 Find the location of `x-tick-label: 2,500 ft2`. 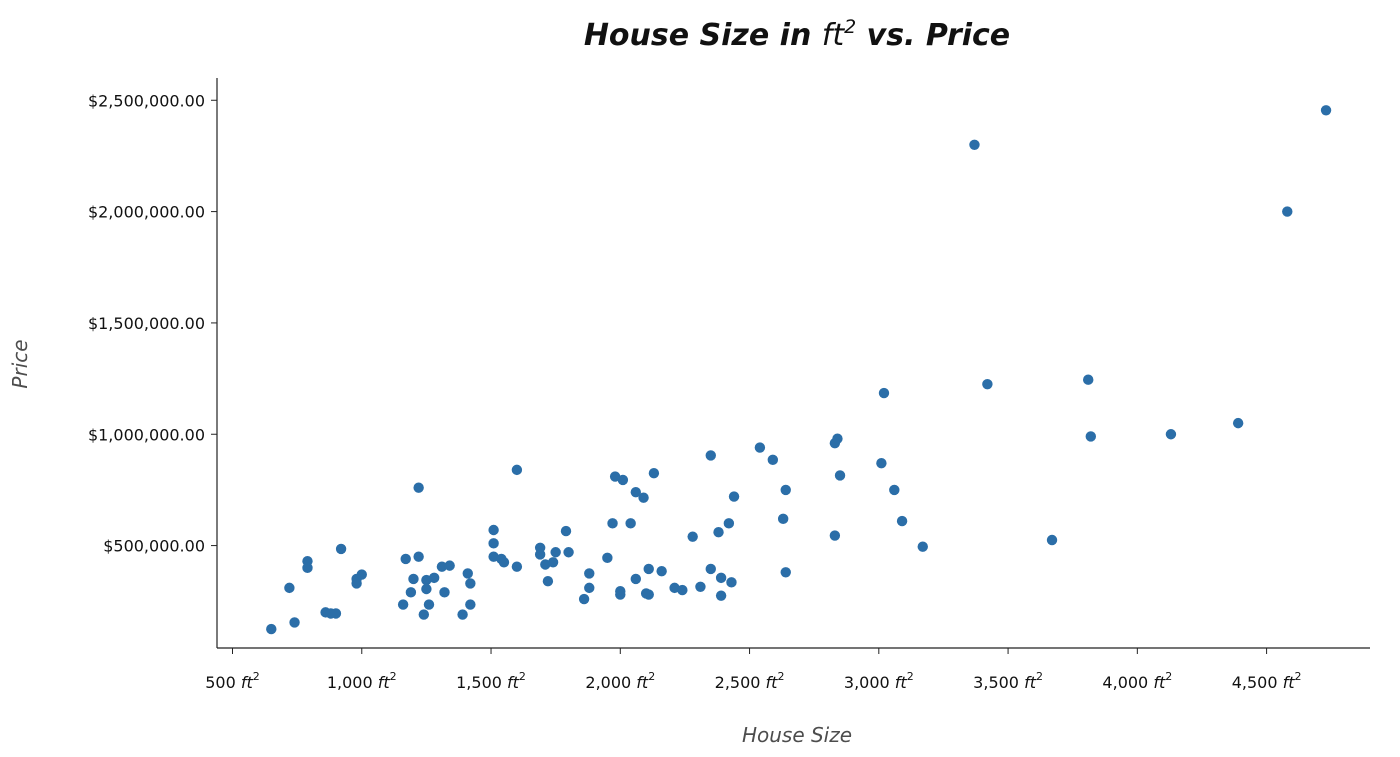

x-tick-label: 2,500 ft2 is located at coordinates (750, 681).